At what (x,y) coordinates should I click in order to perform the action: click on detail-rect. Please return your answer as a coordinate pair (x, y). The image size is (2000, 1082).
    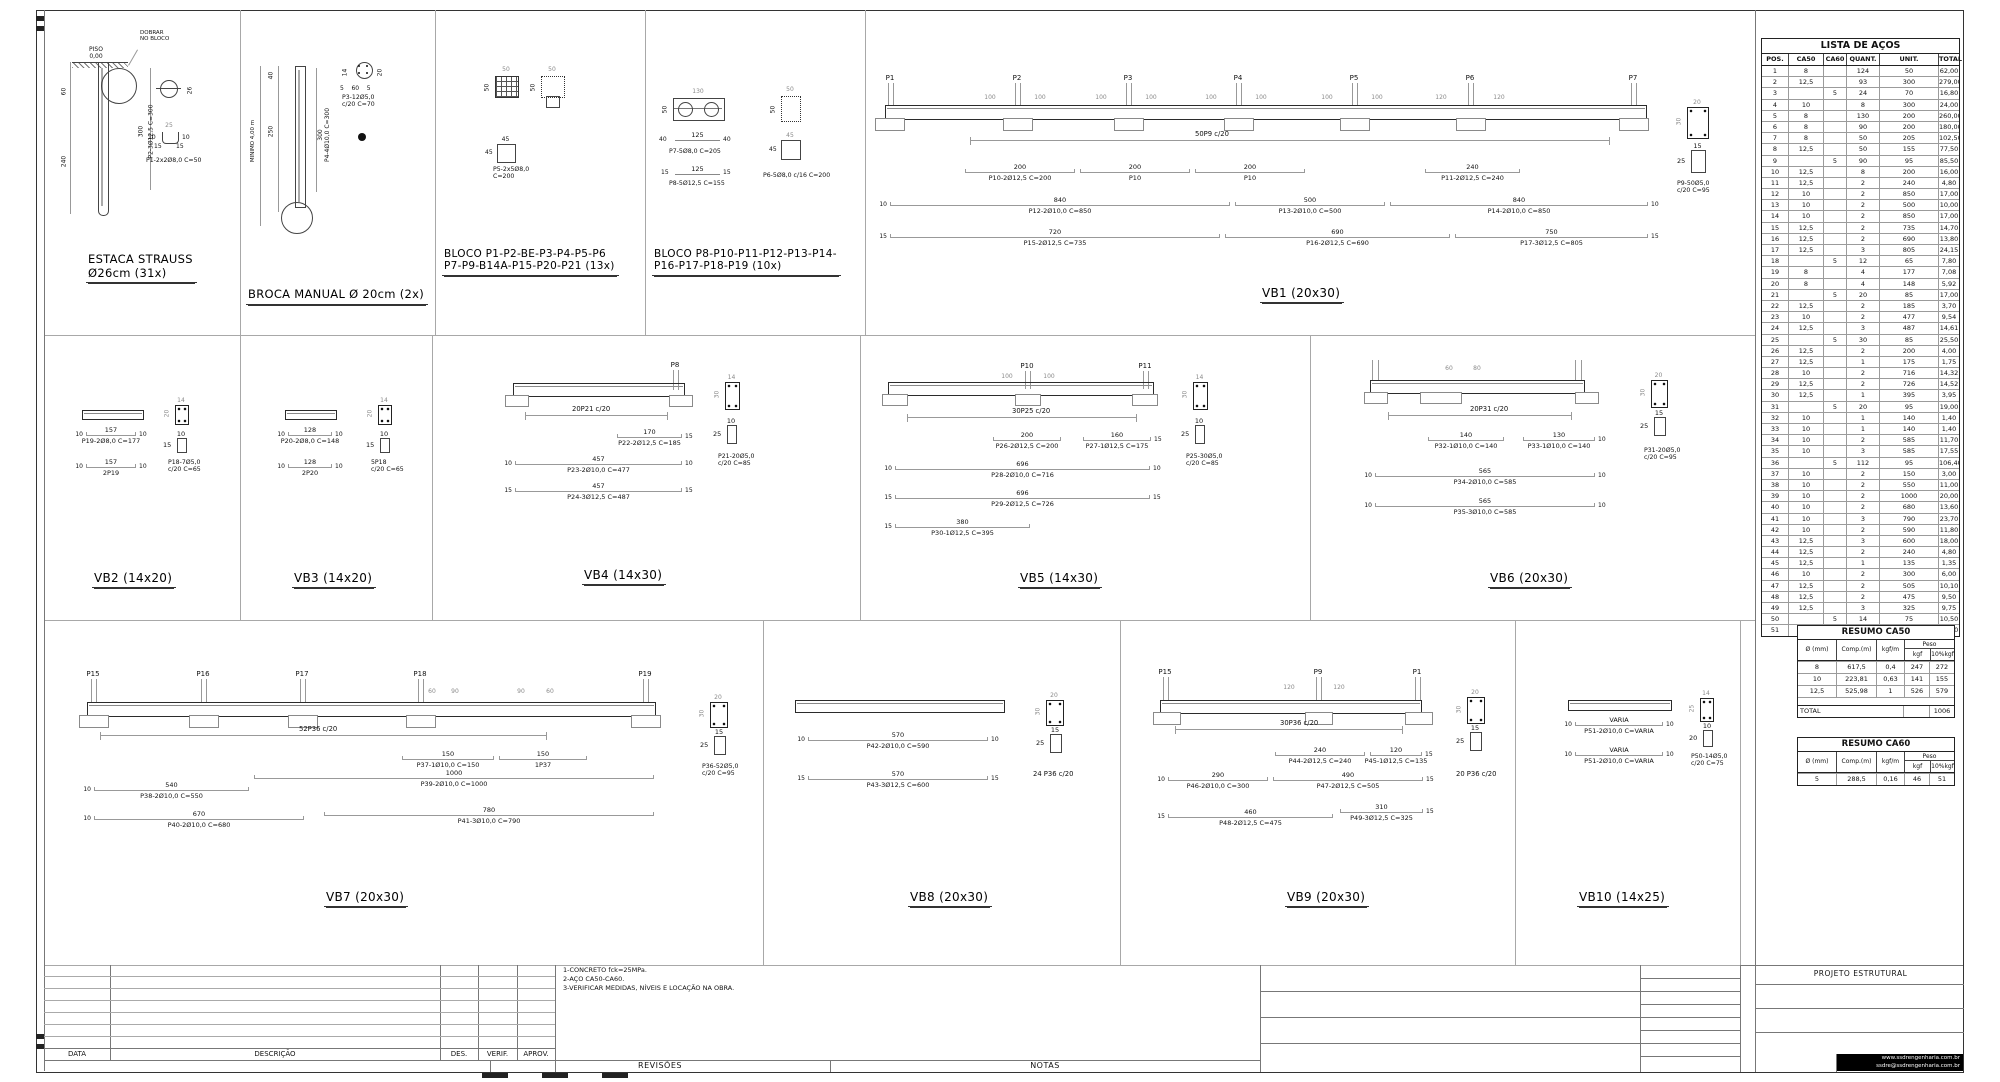
    Looking at the image, I should click on (699, 109).